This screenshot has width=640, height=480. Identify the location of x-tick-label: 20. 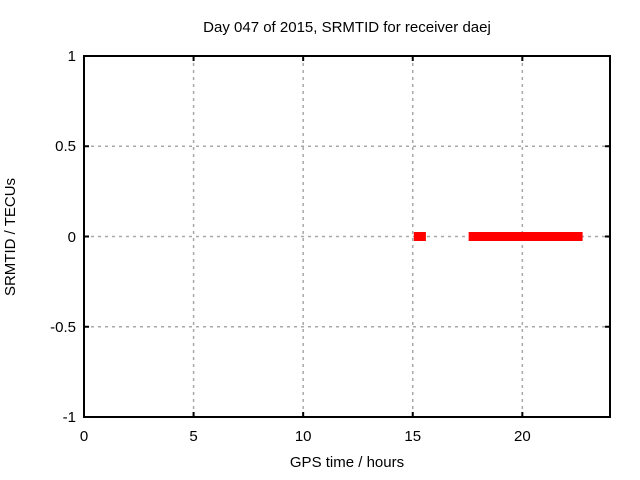
(522, 436).